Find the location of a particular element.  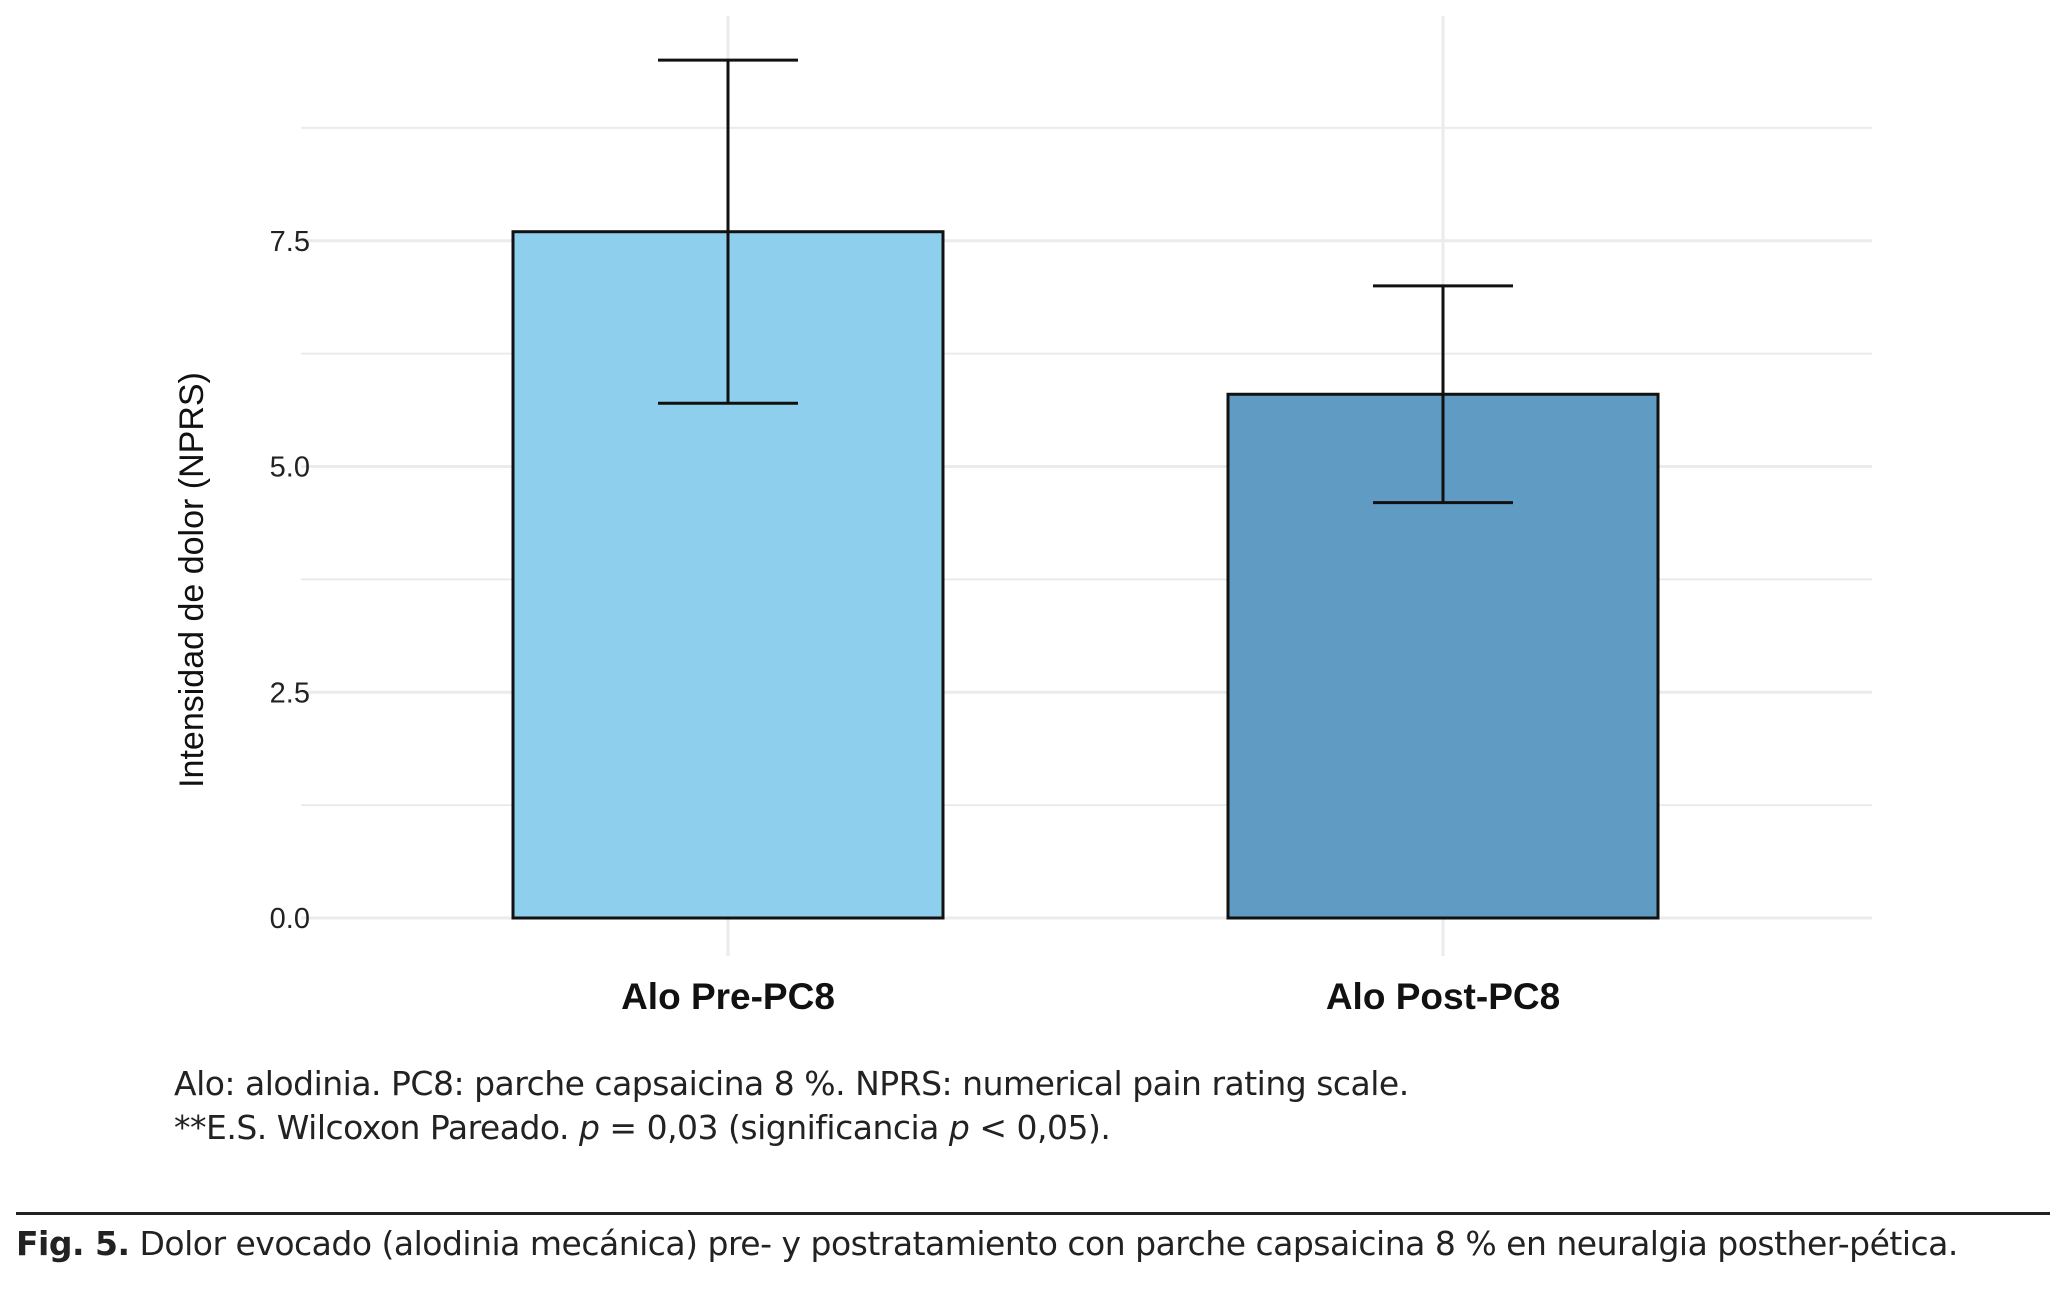

y-tick-labels: 0.0 2.5 5.0 7.5 is located at coordinates (290, 580).